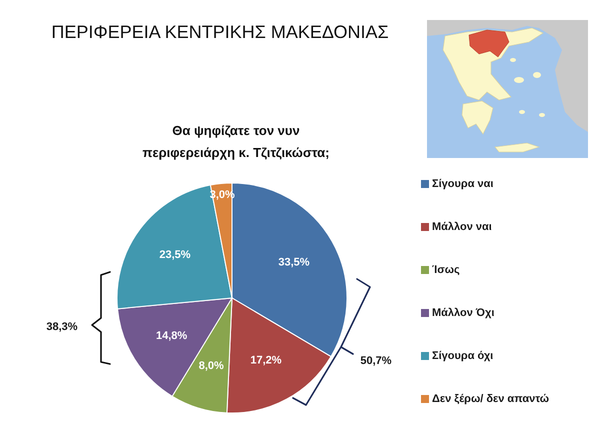  Describe the element at coordinates (376, 361) in the screenshot. I see `text: 50,7%` at that location.